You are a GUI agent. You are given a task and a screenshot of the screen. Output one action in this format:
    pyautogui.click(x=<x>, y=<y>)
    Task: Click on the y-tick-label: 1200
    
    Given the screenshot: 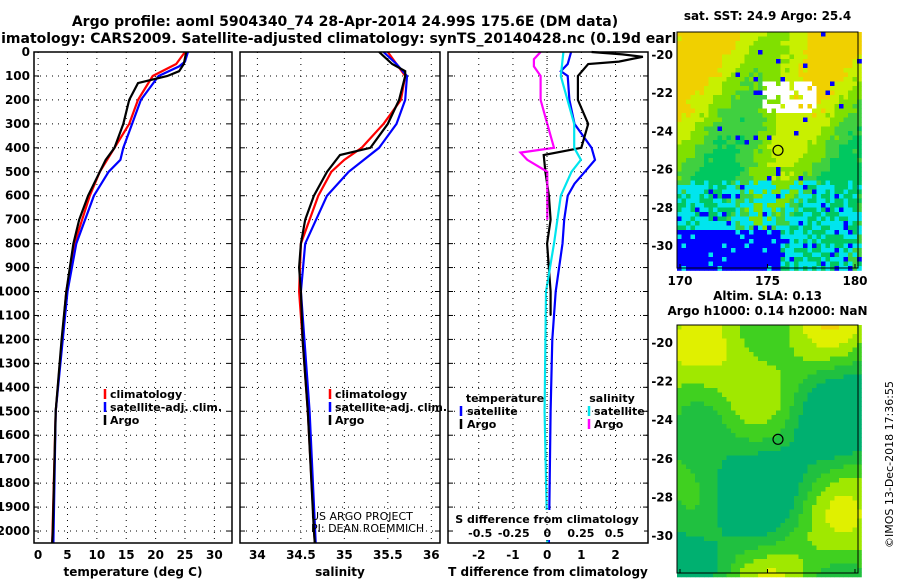 What is the action you would take?
    pyautogui.click(x=15, y=339)
    